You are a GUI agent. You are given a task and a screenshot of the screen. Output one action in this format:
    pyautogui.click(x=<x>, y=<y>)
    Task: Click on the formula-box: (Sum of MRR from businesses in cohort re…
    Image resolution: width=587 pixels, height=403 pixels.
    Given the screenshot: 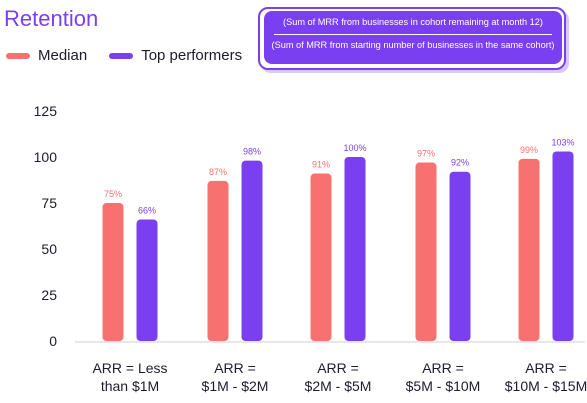 What is the action you would take?
    pyautogui.click(x=413, y=37)
    